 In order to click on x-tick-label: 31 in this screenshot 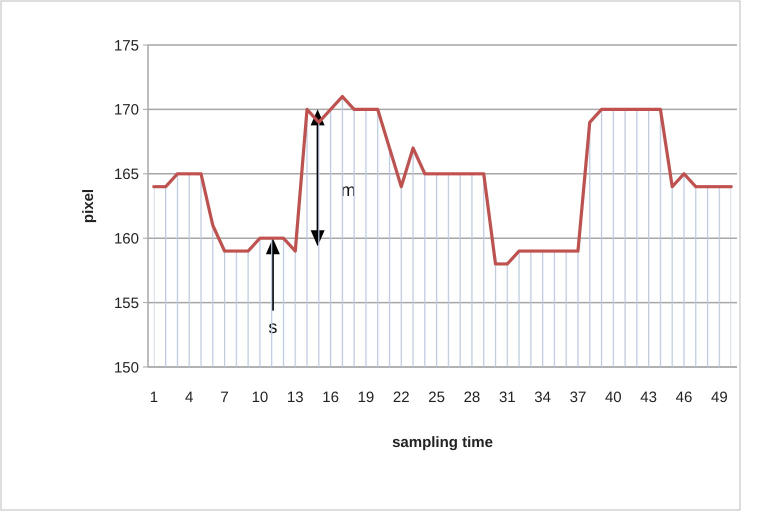, I will do `click(507, 397)`.